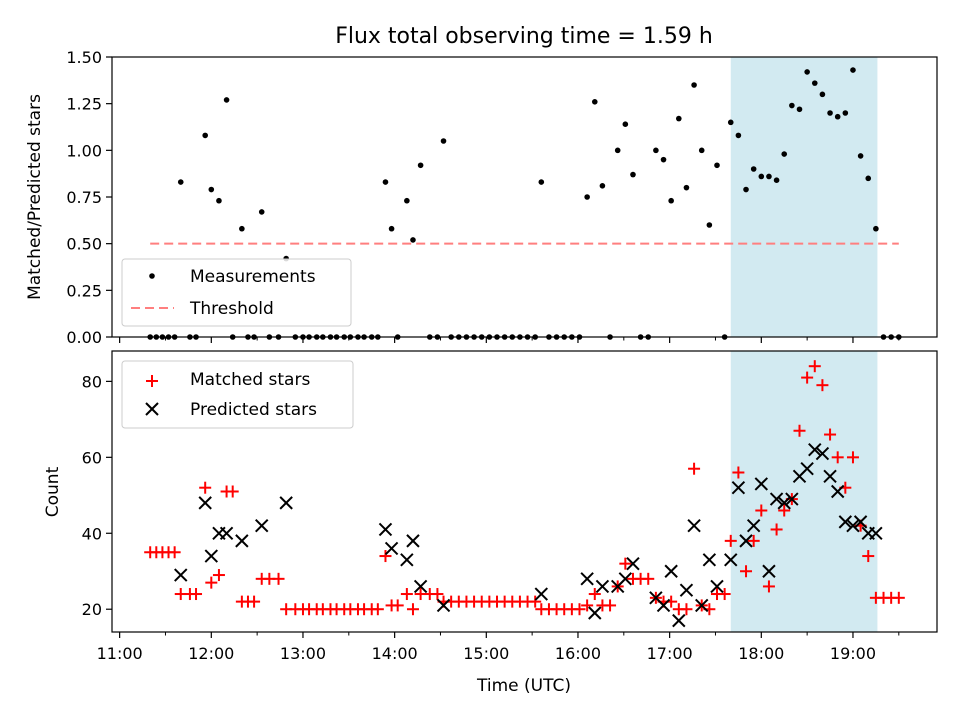  I want to click on bottom-y-tick-label: 40, so click(92, 533).